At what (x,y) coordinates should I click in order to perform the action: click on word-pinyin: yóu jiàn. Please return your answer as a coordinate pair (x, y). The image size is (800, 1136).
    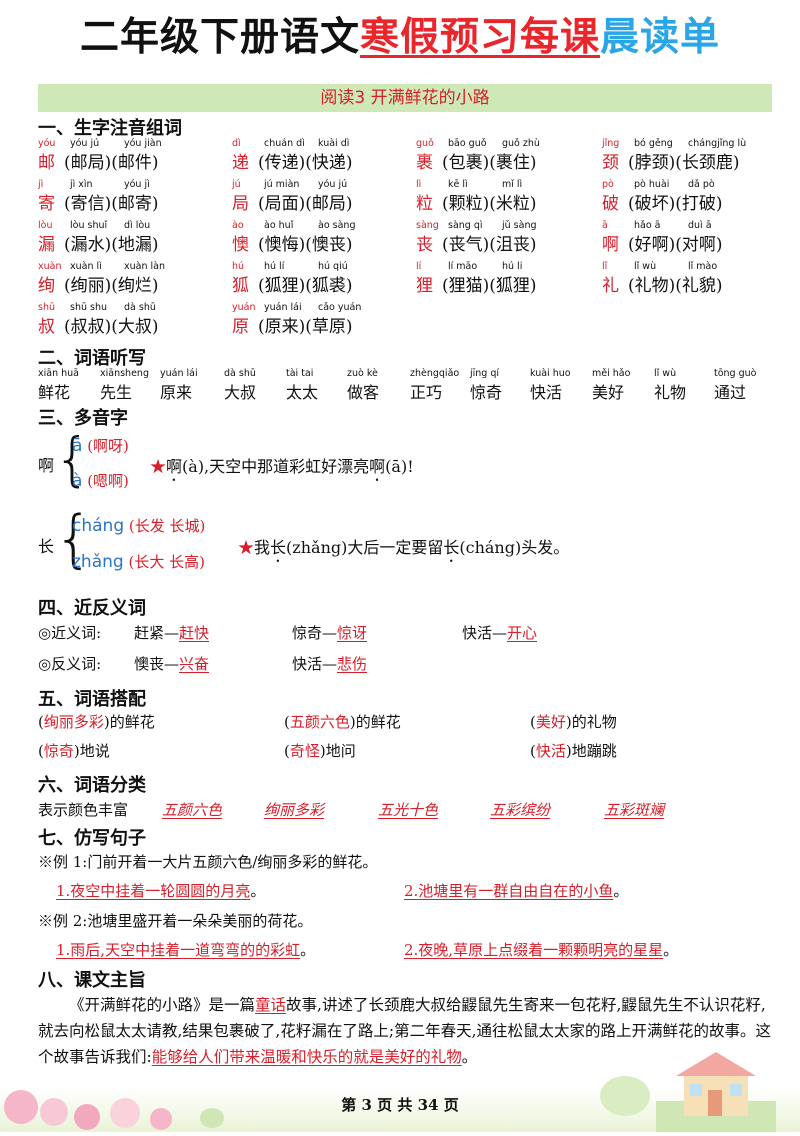
    Looking at the image, I should click on (143, 143).